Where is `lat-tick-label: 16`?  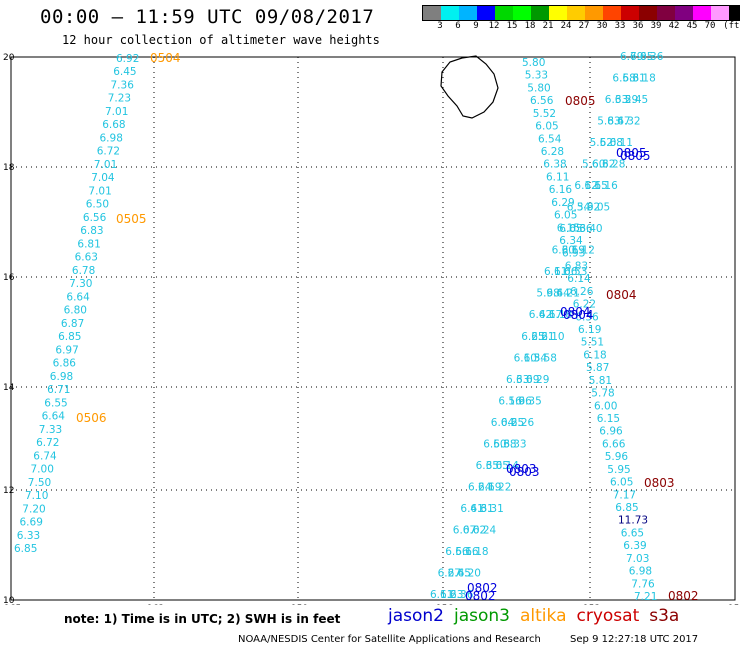
lat-tick-label: 16 is located at coordinates (9, 278).